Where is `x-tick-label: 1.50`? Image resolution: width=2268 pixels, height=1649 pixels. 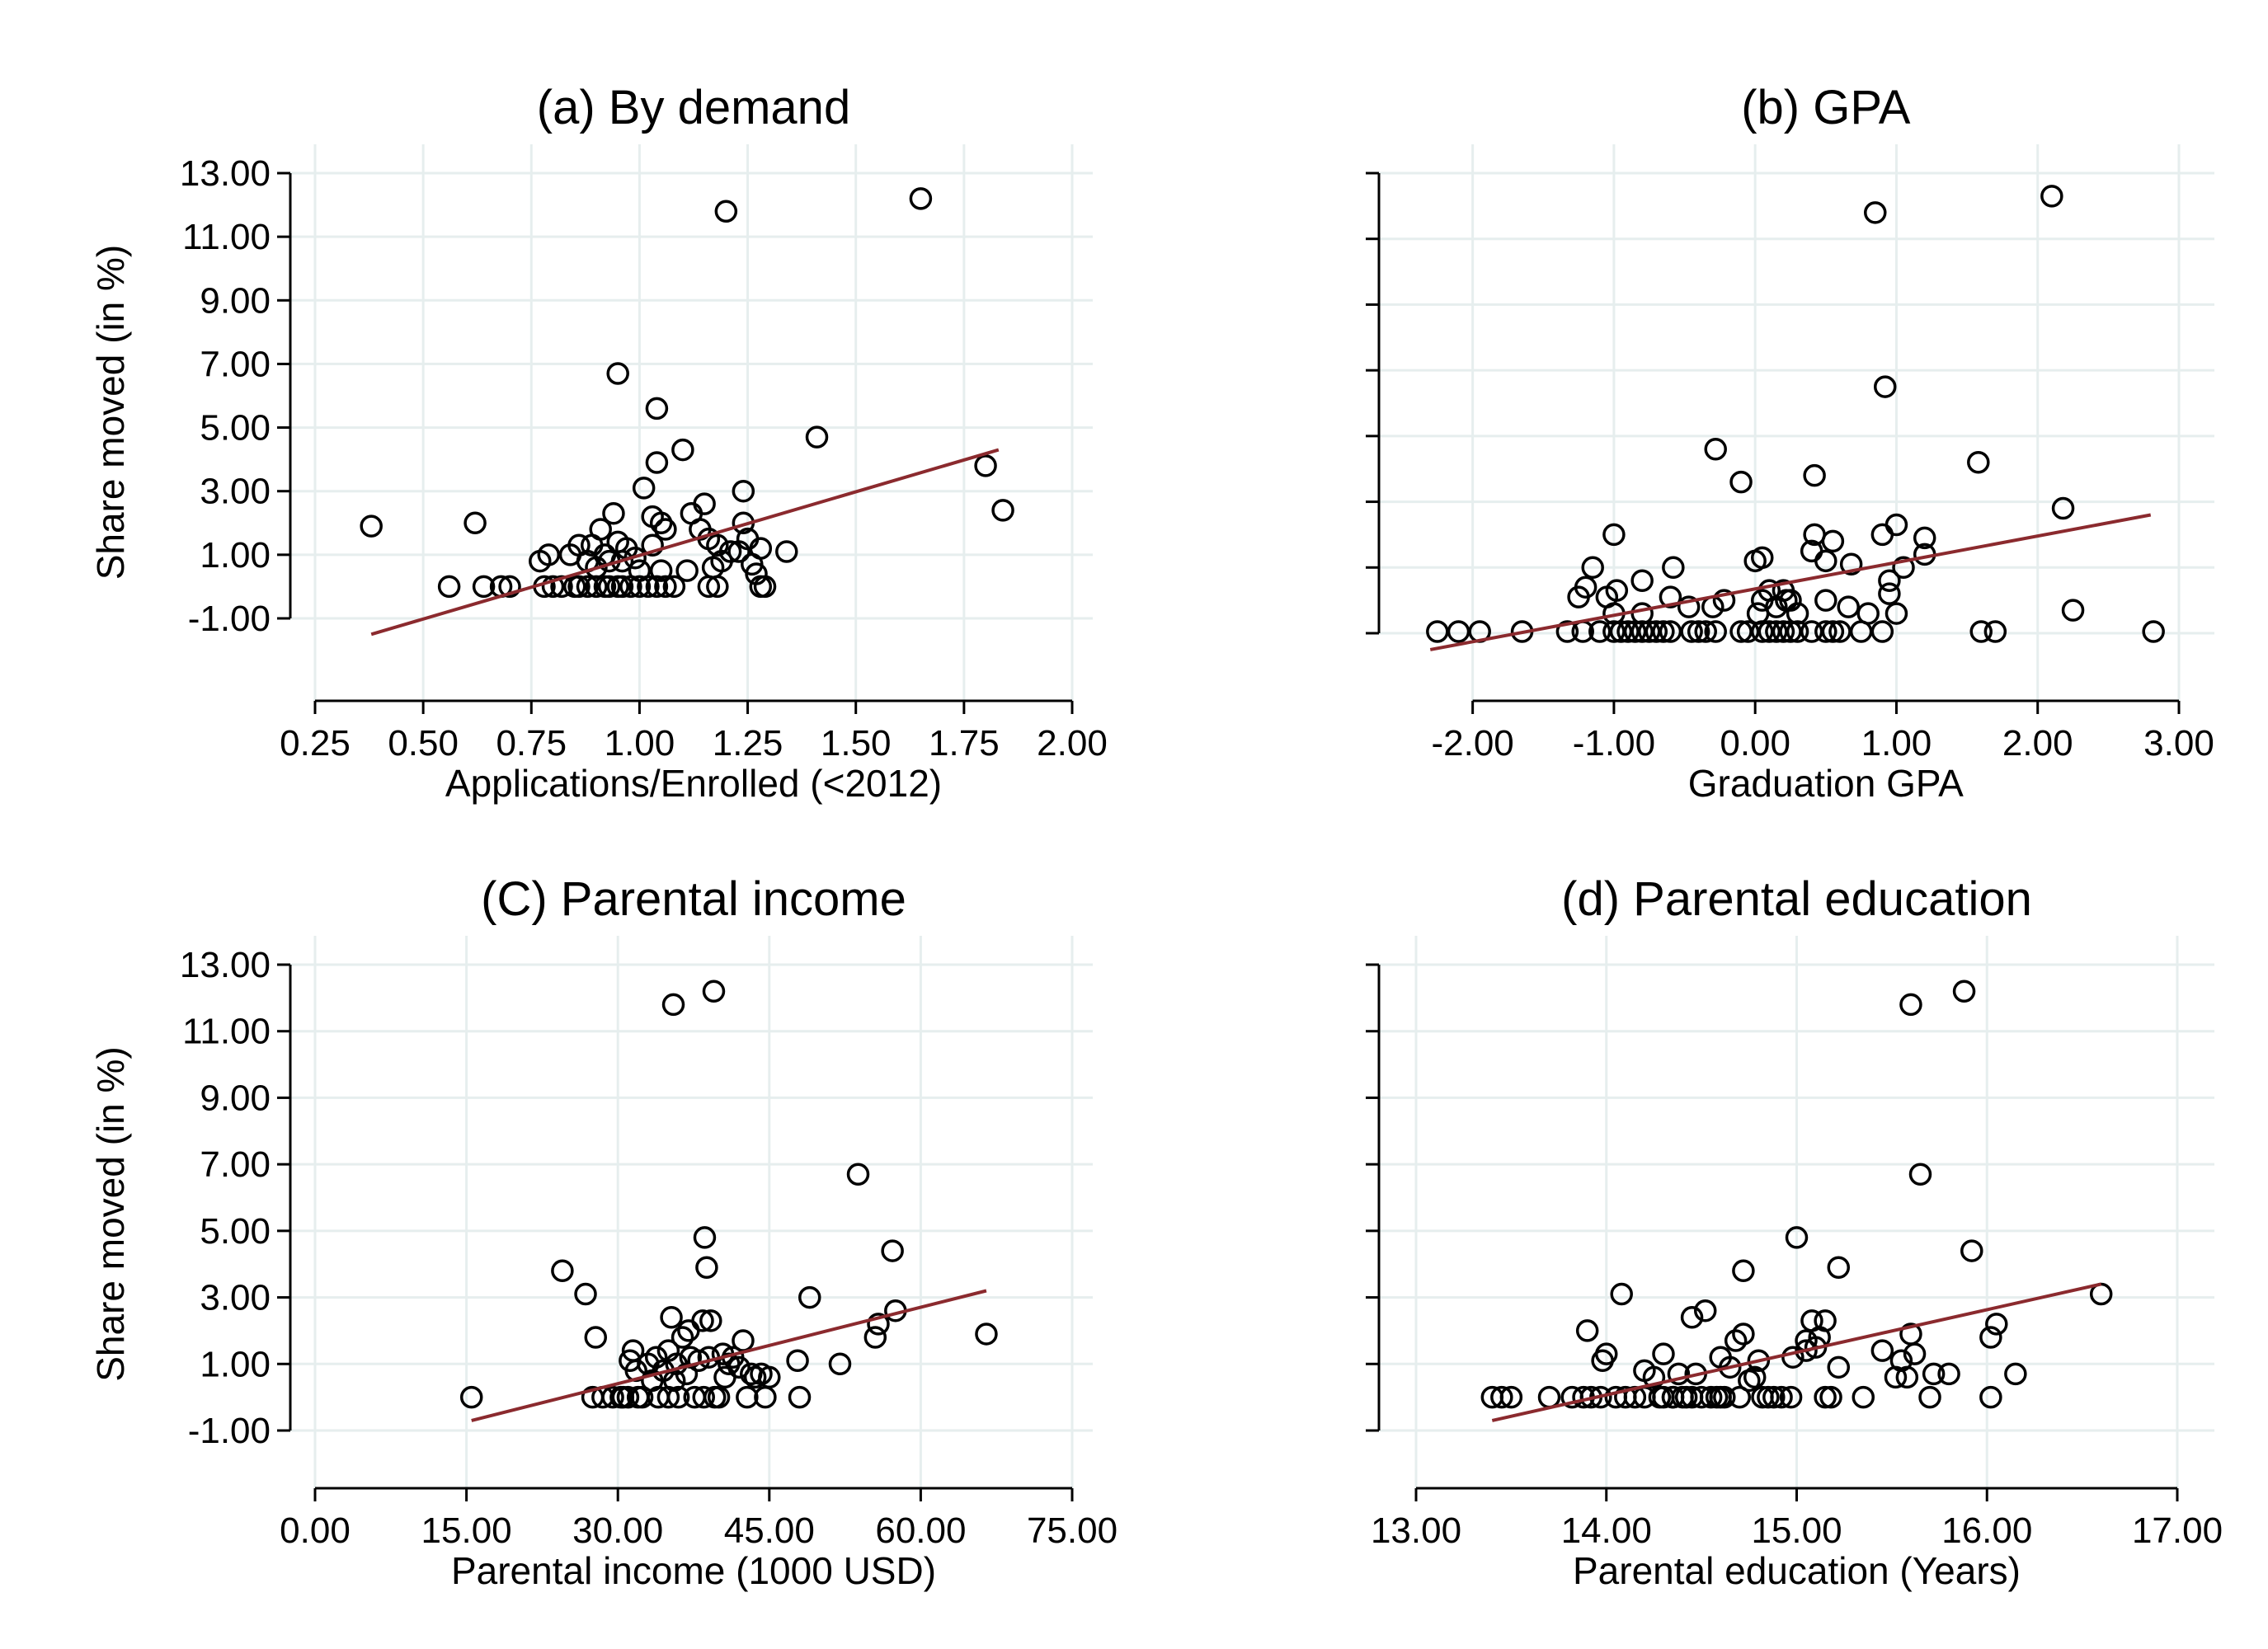
x-tick-label: 1.50 is located at coordinates (856, 743).